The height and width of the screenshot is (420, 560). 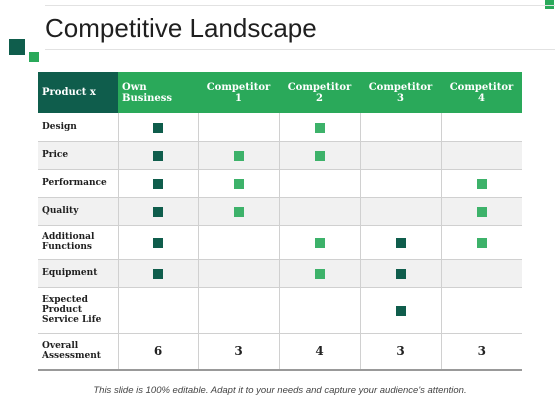 What do you see at coordinates (78, 211) in the screenshot?
I see `row-label: Quality` at bounding box center [78, 211].